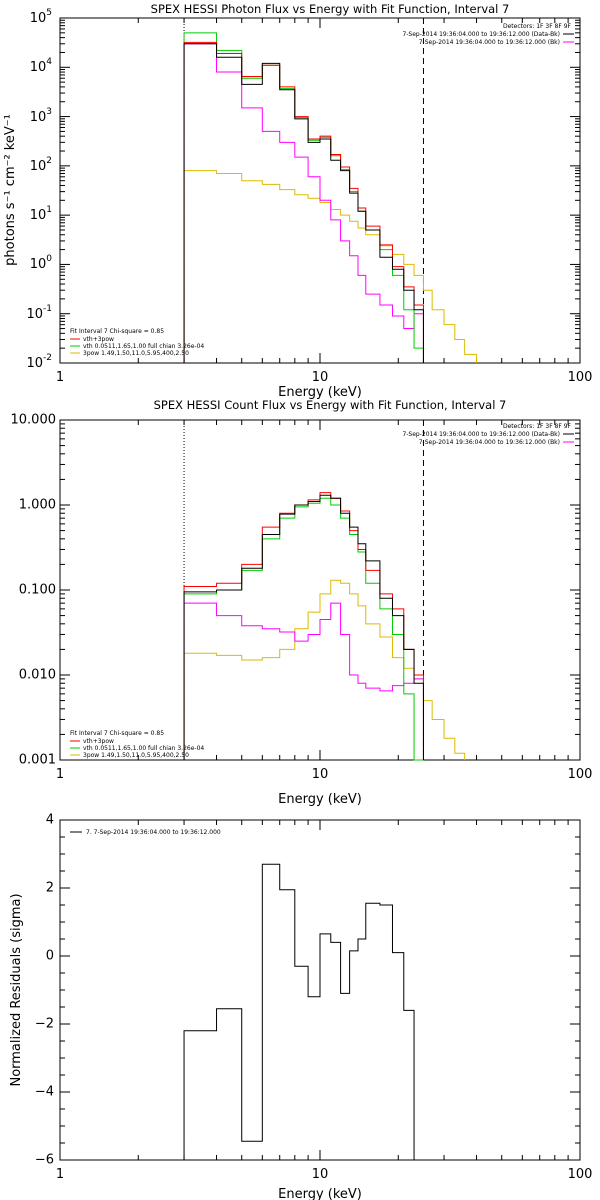 The image size is (600, 1200). Describe the element at coordinates (39, 362) in the screenshot. I see `y-tick-label: 10⁻²` at that location.